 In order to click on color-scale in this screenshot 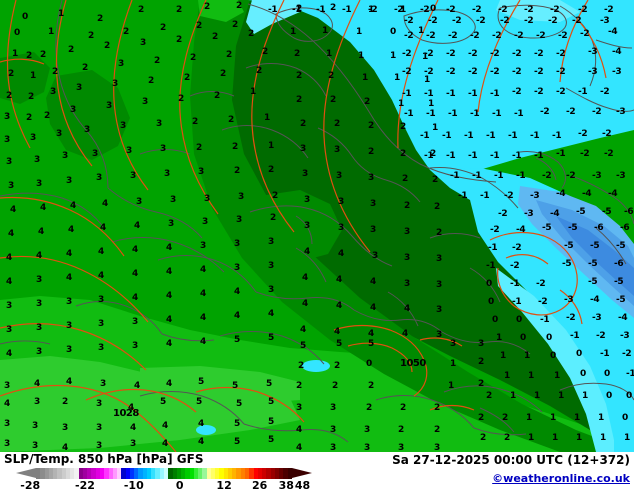, I will do `click(160, 473)`.